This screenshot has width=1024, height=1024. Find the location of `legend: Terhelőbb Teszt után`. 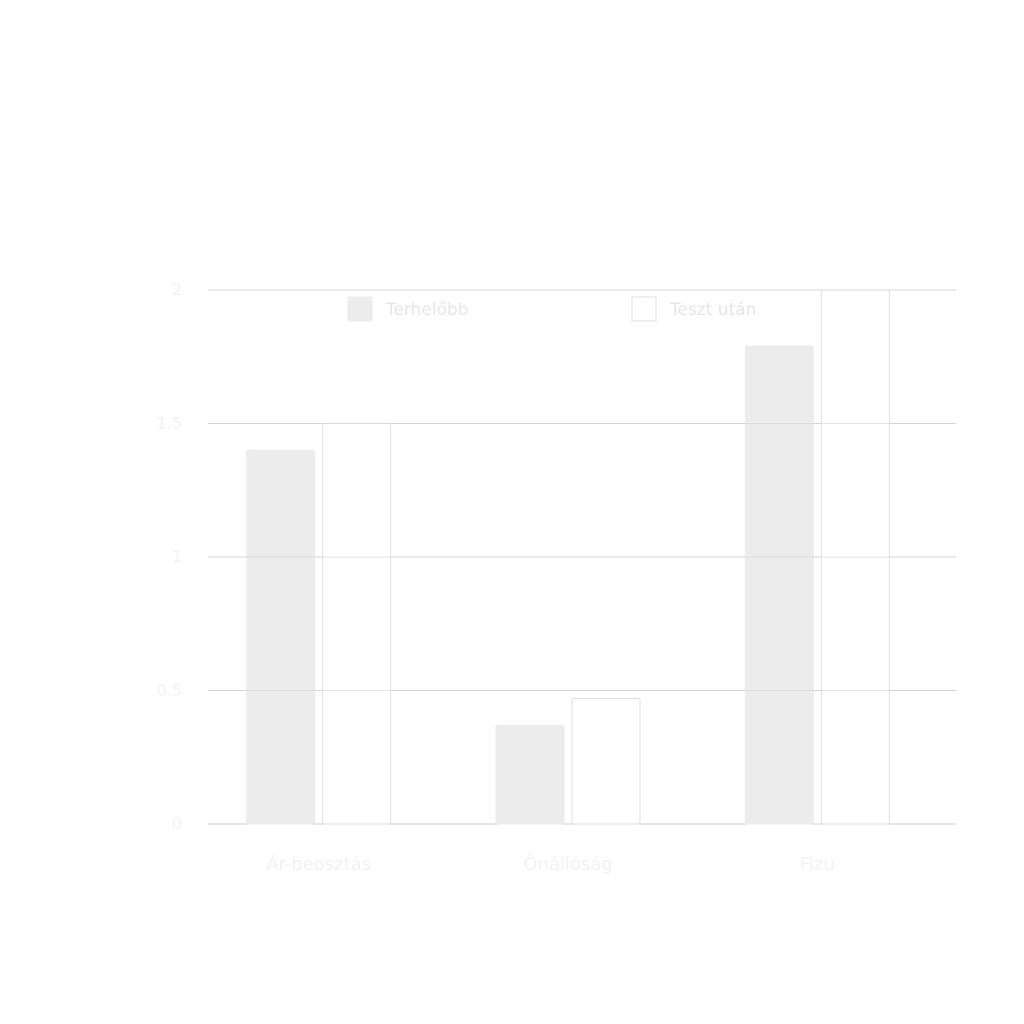

legend: Terhelőbb Teszt után is located at coordinates (551, 309).